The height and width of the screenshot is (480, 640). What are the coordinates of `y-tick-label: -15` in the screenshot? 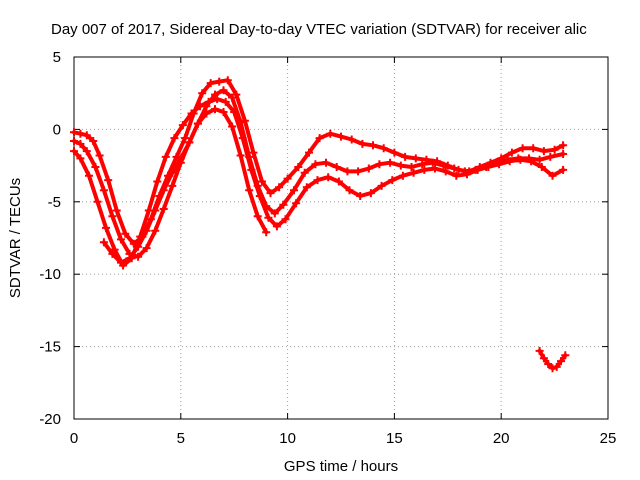 It's located at (50, 347).